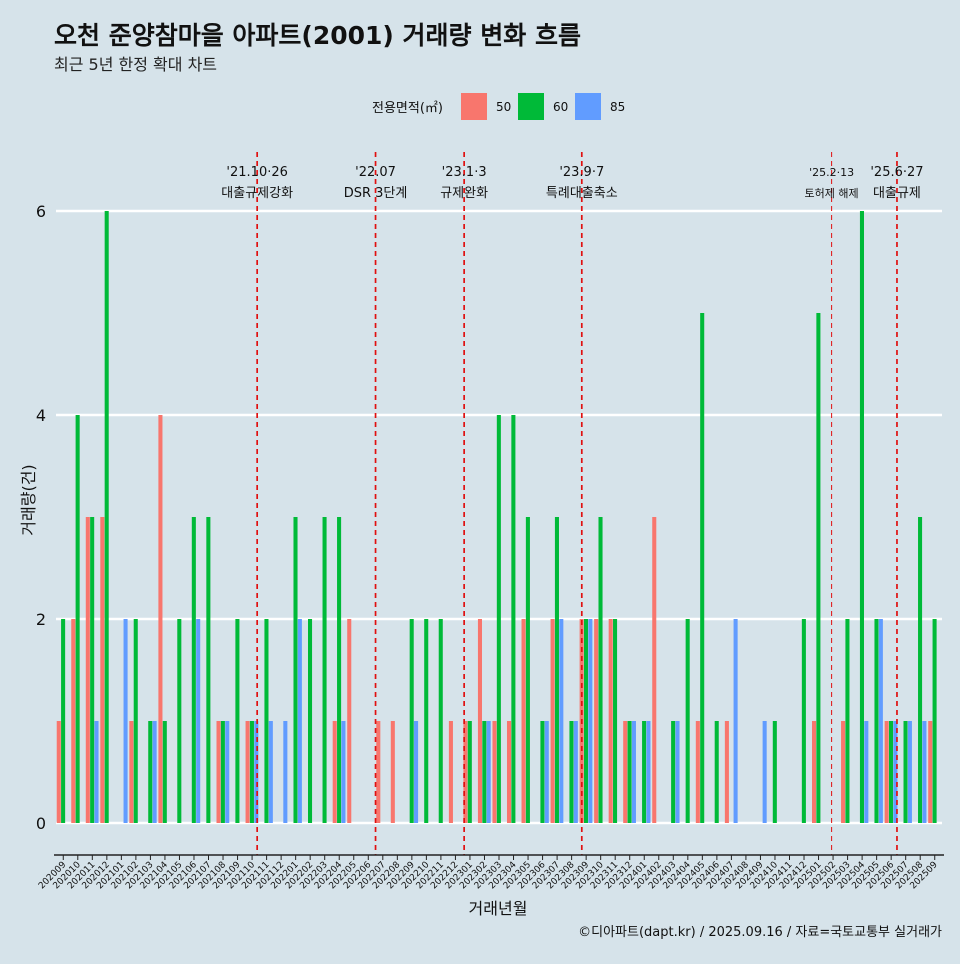  Describe the element at coordinates (464, 172) in the screenshot. I see `event-date-202301: '23.1·3` at that location.